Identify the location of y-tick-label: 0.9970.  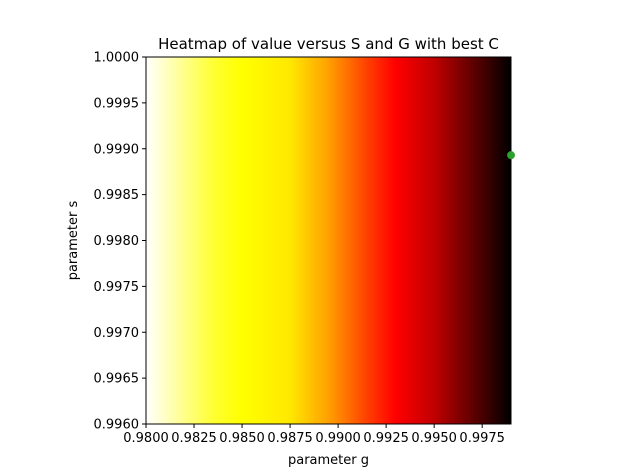
(117, 333).